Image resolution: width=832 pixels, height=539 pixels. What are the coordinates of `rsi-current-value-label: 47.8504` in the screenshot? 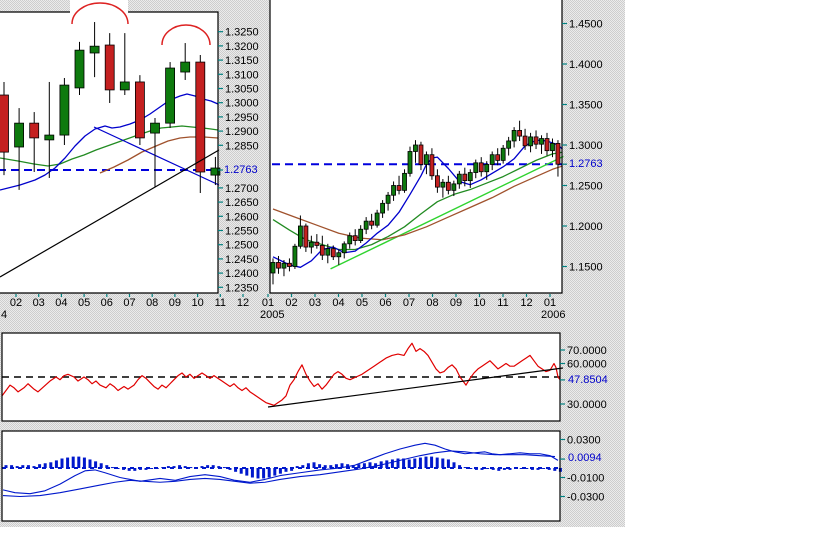 It's located at (588, 380).